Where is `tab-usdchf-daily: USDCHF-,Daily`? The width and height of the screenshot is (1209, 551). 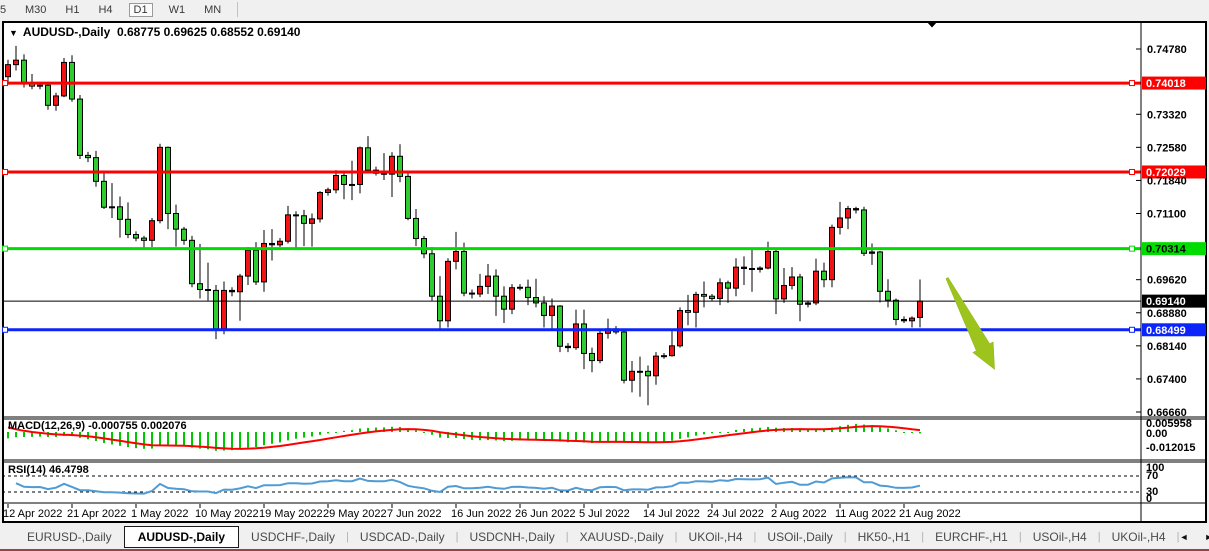 tab-usdchf-daily: USDCHF-,Daily is located at coordinates (293, 537).